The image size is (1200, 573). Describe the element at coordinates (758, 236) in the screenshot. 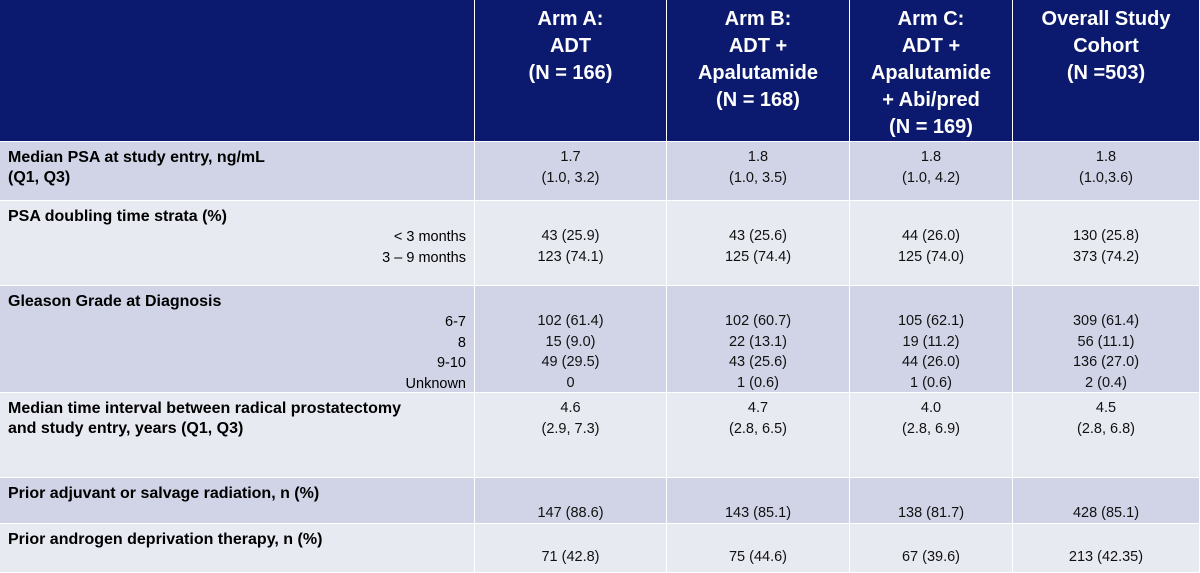

I see `cell-line: 43 (25.6)` at that location.